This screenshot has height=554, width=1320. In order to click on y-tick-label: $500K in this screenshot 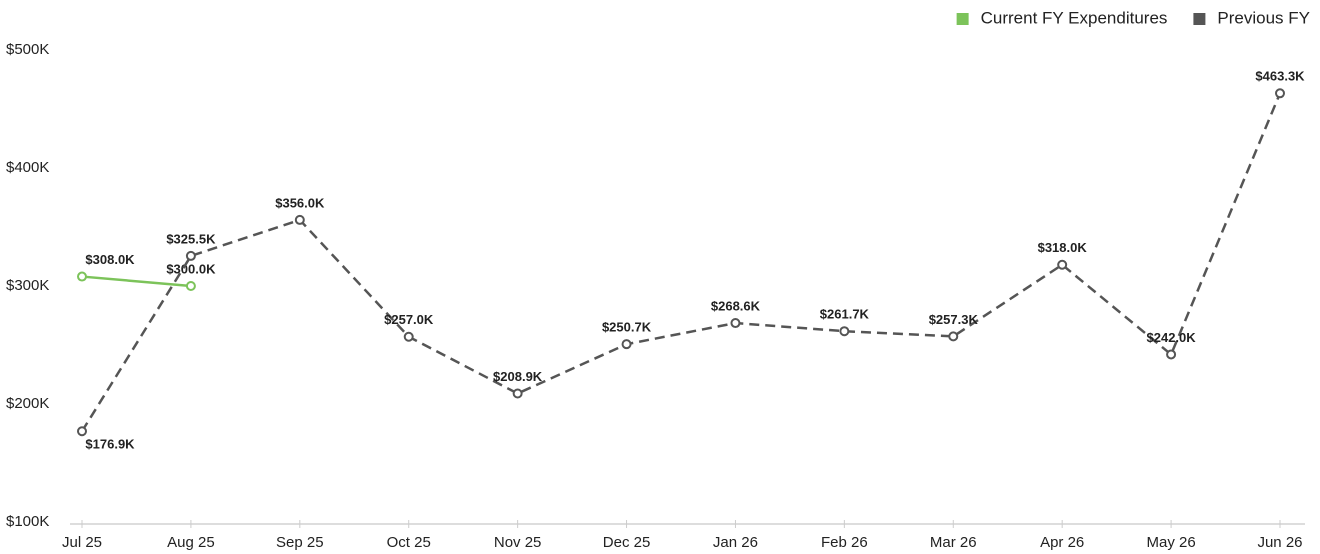, I will do `click(27, 49)`.